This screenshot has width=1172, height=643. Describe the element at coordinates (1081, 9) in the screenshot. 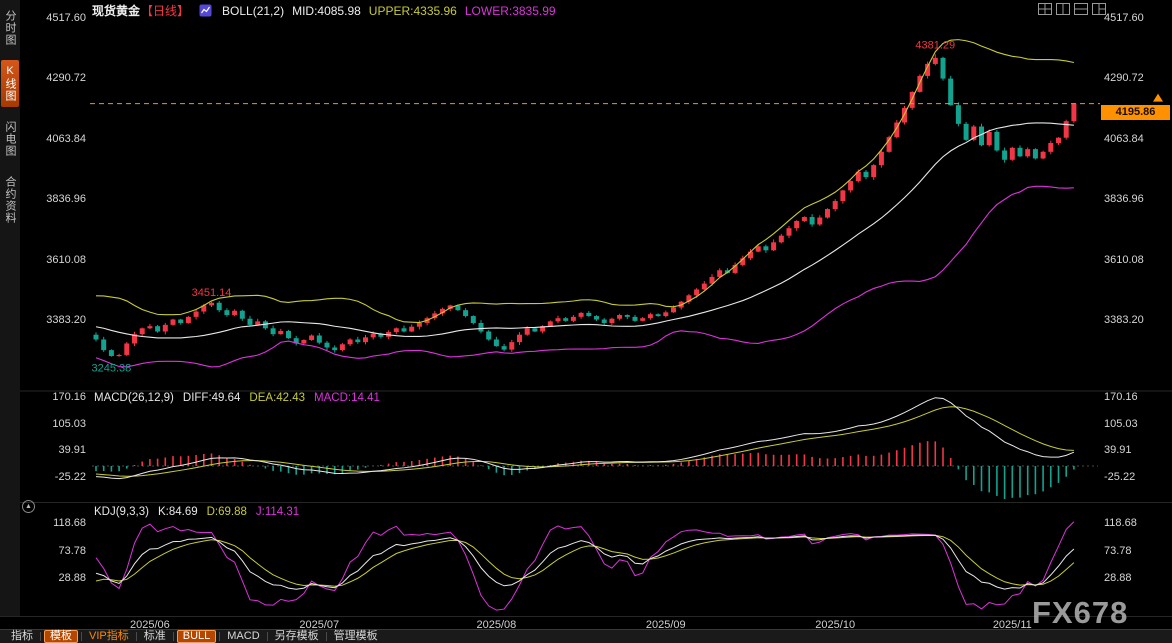

I see `layout-horizontal-split-icon` at that location.